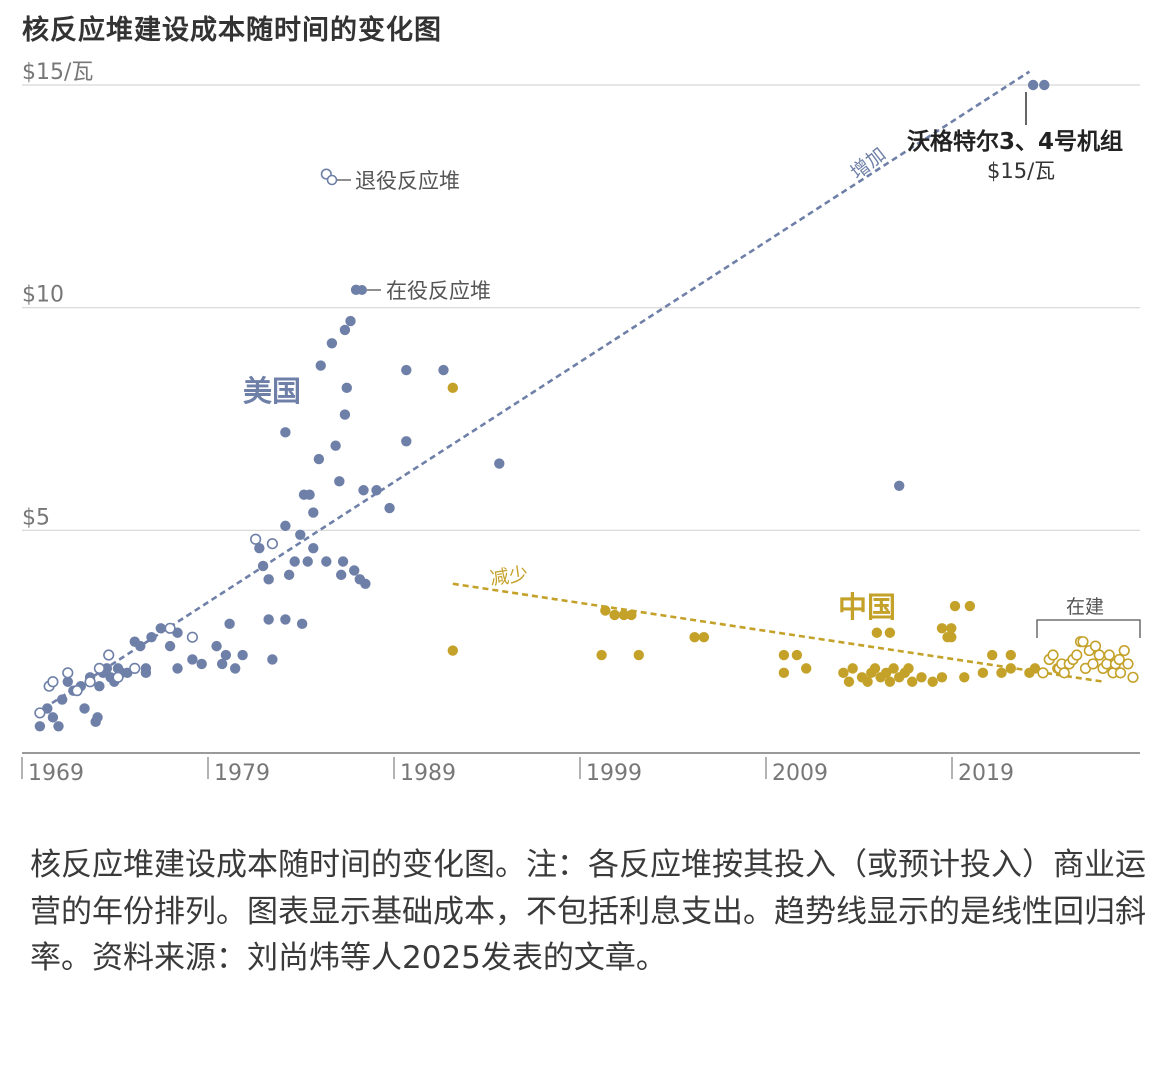 The width and height of the screenshot is (1170, 1074). What do you see at coordinates (232, 30) in the screenshot?
I see `chart-title: 核反应堆建设成本随时间的变化图` at bounding box center [232, 30].